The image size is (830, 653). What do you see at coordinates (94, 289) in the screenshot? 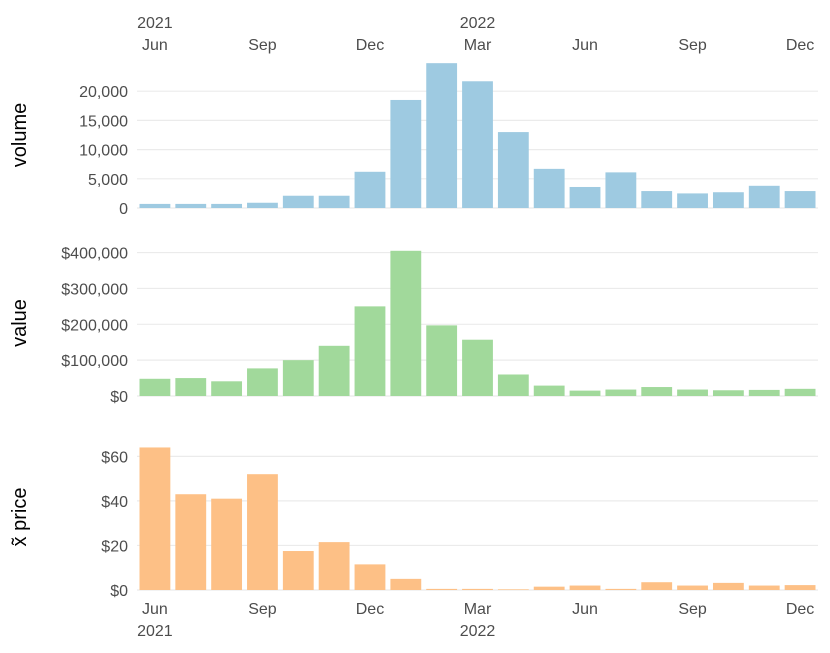
I see `y-tick-label: $300,000` at bounding box center [94, 289].